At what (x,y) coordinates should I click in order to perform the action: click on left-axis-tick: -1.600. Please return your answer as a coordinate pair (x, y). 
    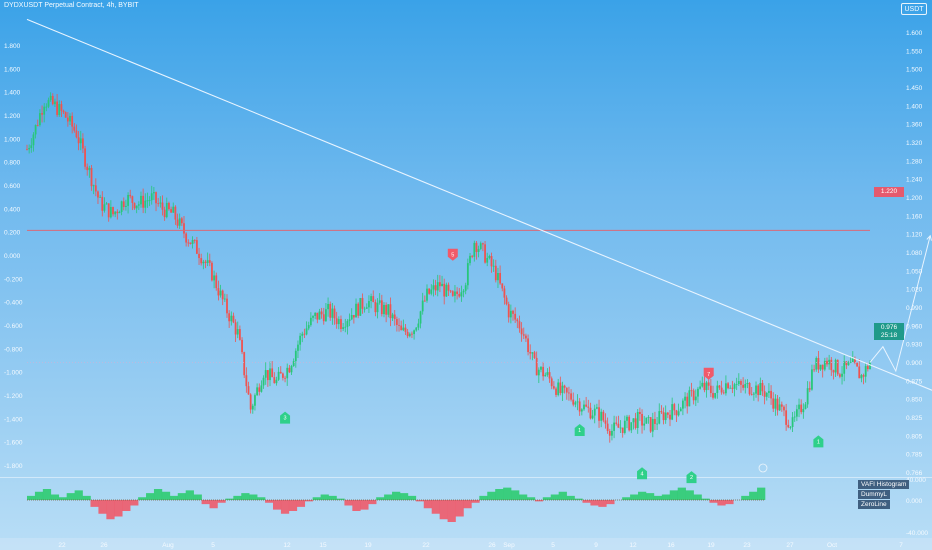
    Looking at the image, I should click on (13, 443).